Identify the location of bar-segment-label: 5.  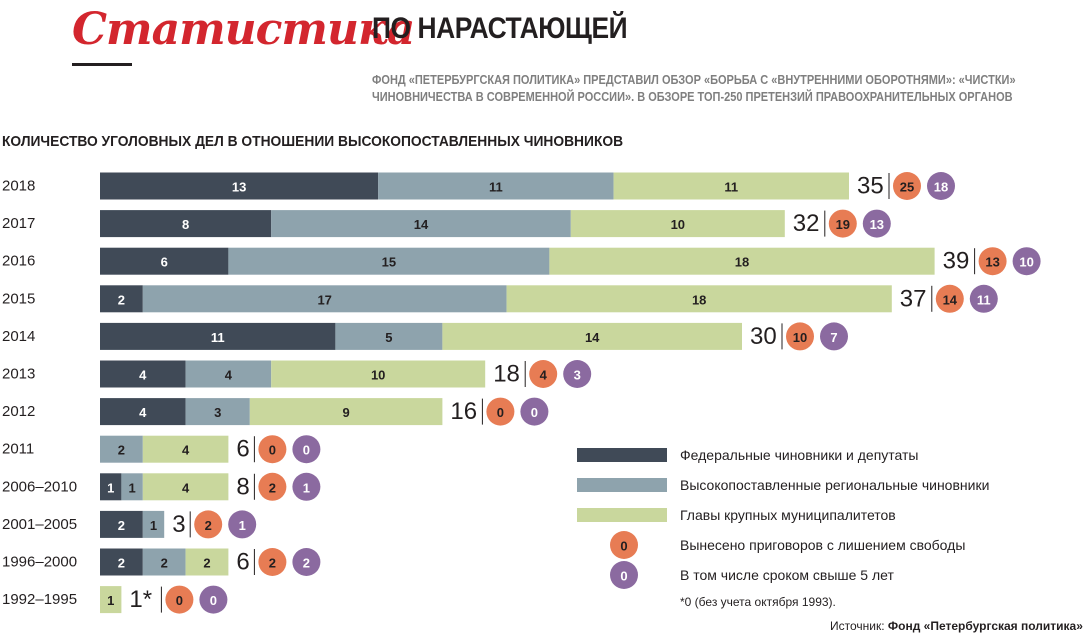
(388, 337).